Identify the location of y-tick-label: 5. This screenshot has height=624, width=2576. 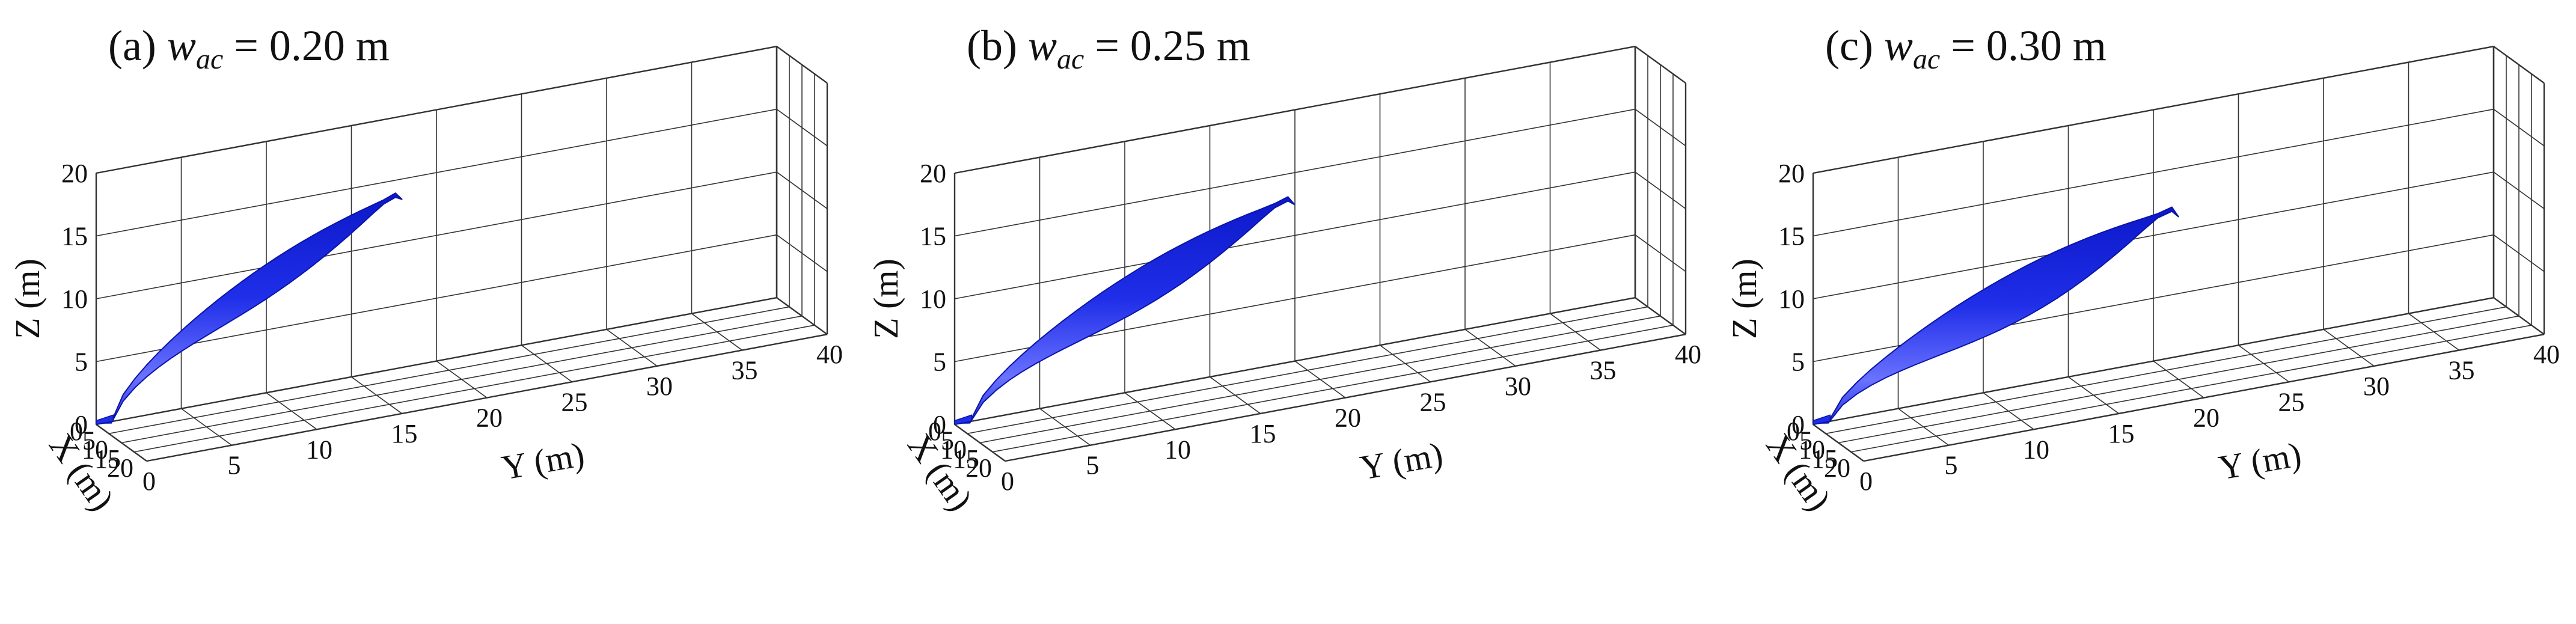
(1951, 466).